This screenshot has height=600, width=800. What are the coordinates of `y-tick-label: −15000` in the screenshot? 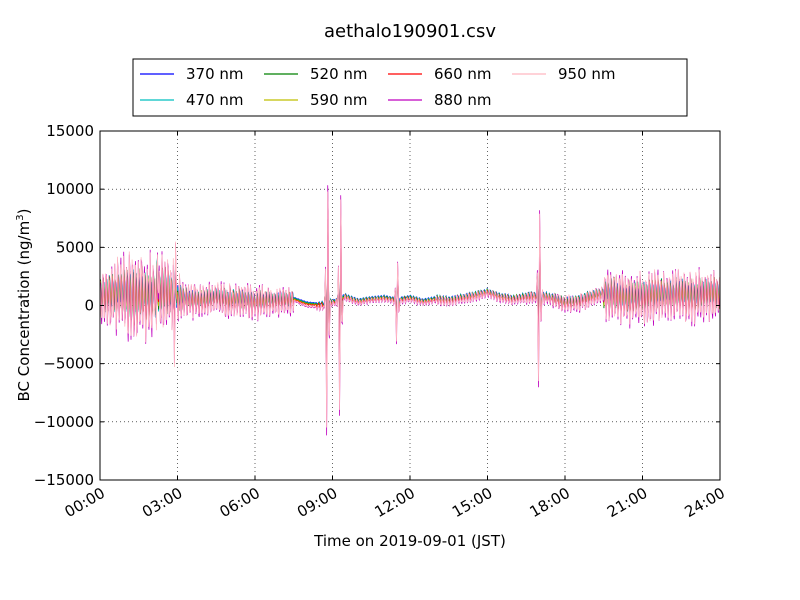 It's located at (64, 480).